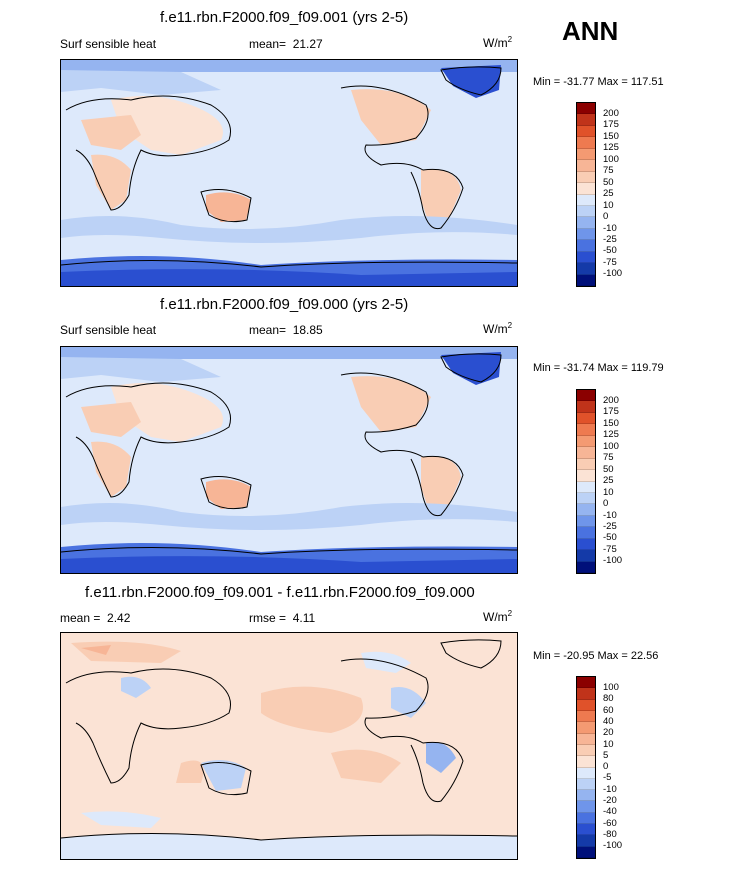 Image resolution: width=733 pixels, height=872 pixels. I want to click on cbar2-tick: -100, so click(613, 561).